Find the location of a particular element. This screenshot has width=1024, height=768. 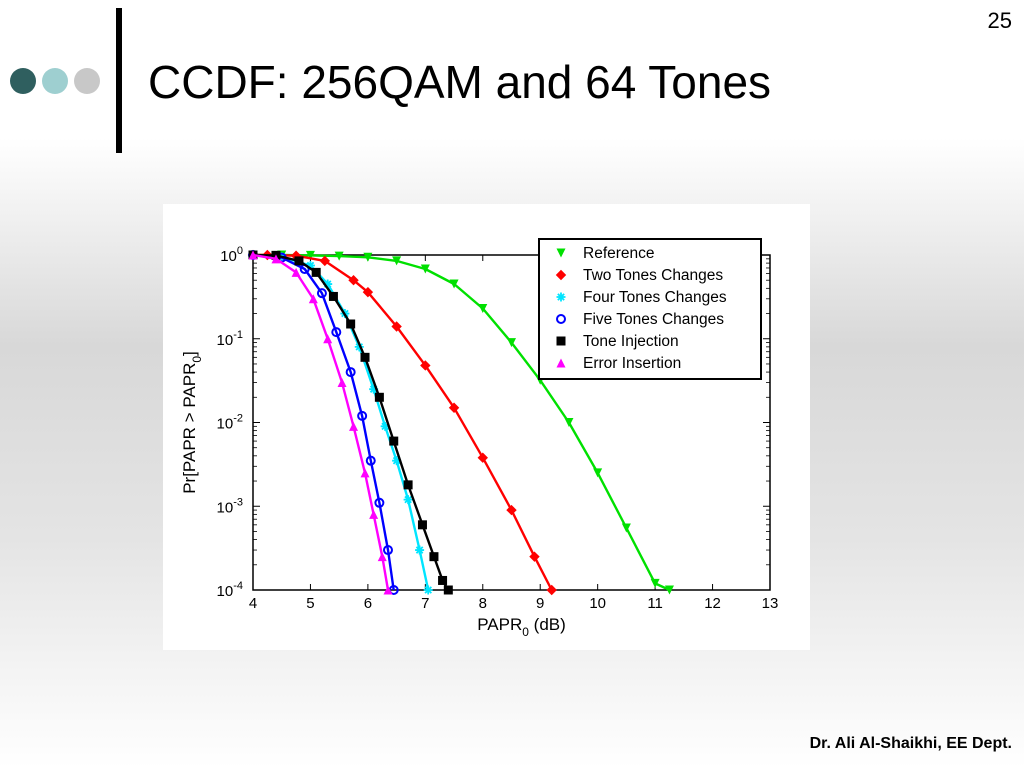

x-tick-label: 11 is located at coordinates (655, 603).